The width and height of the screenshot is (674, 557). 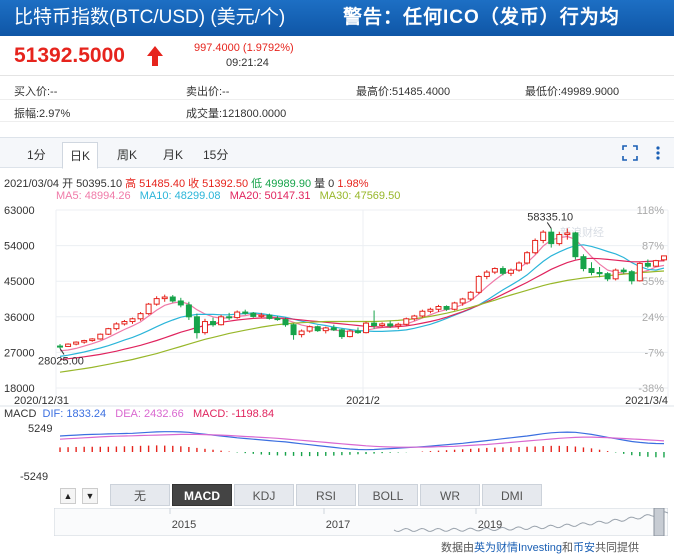 What do you see at coordinates (233, 414) in the screenshot?
I see `legend-macd: MACD: -1198.84` at bounding box center [233, 414].